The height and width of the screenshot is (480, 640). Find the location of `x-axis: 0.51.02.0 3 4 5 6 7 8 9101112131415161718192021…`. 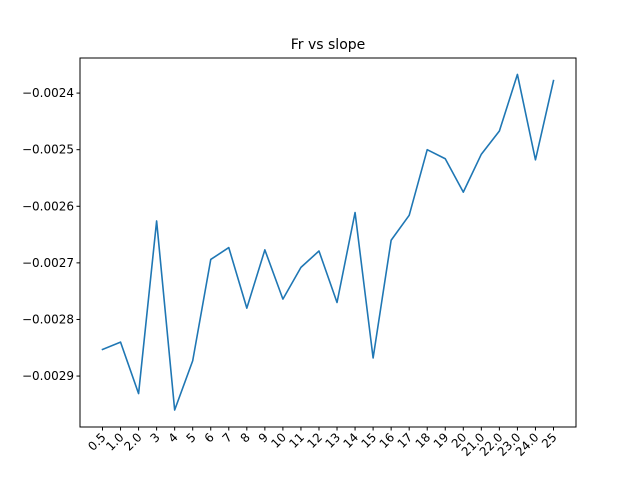

x-axis: 0.51.02.0 3 4 5 6 7 8 9101112131415161718192021… is located at coordinates (322, 443).